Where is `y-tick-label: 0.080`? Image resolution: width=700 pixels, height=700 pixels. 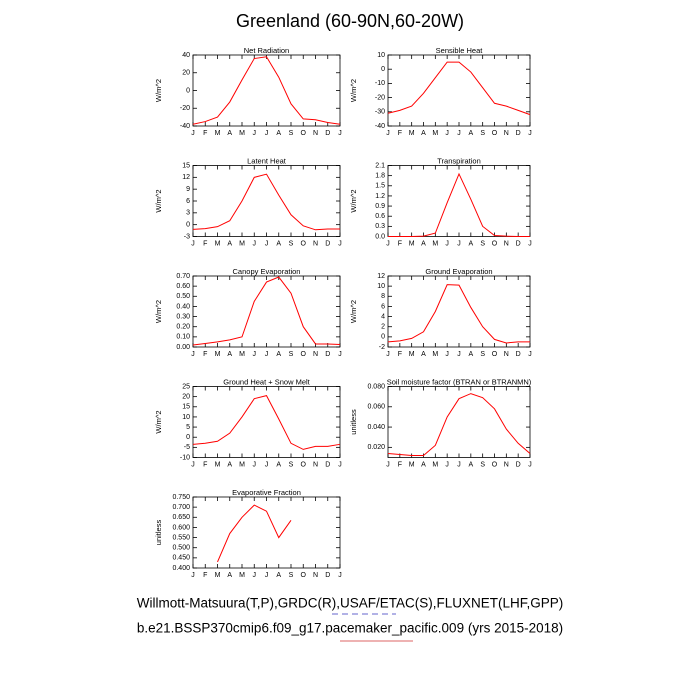 y-tick-label: 0.080 is located at coordinates (376, 386).